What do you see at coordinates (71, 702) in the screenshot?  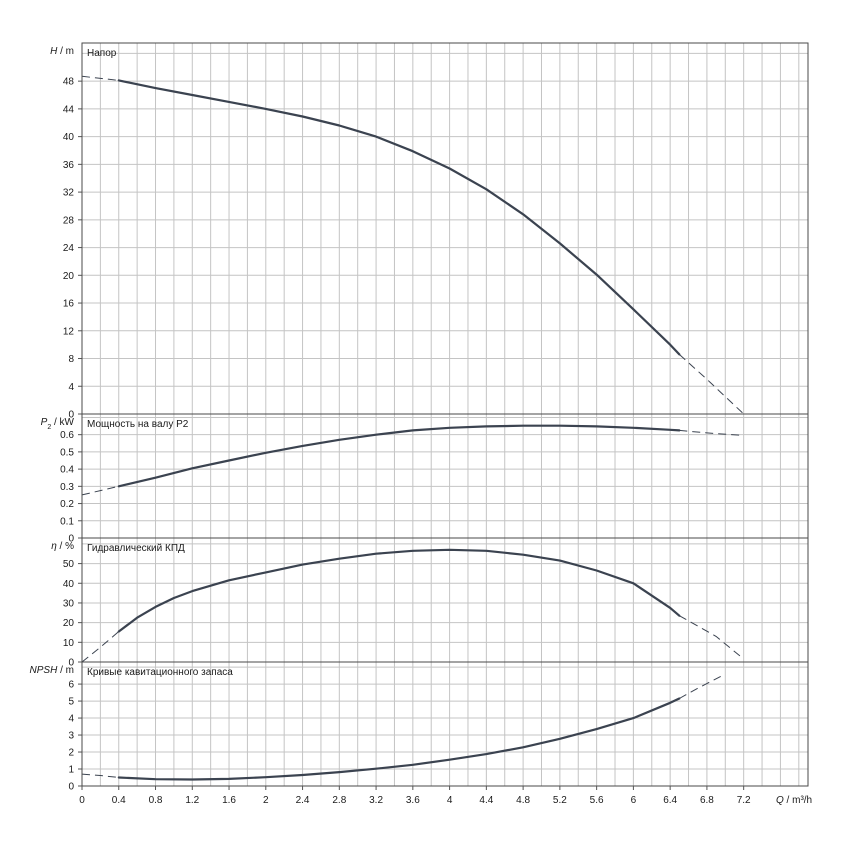 I see `y-tick-label: 5` at bounding box center [71, 702].